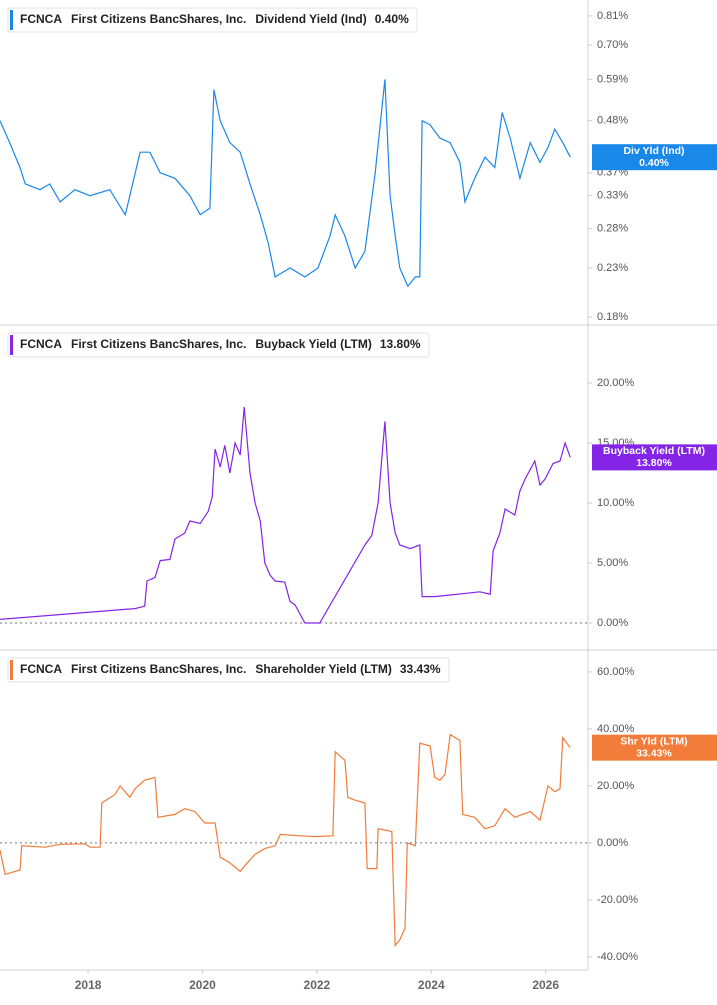  What do you see at coordinates (653, 741) in the screenshot?
I see `last-value-name: Shr Yld (LTM)` at bounding box center [653, 741].